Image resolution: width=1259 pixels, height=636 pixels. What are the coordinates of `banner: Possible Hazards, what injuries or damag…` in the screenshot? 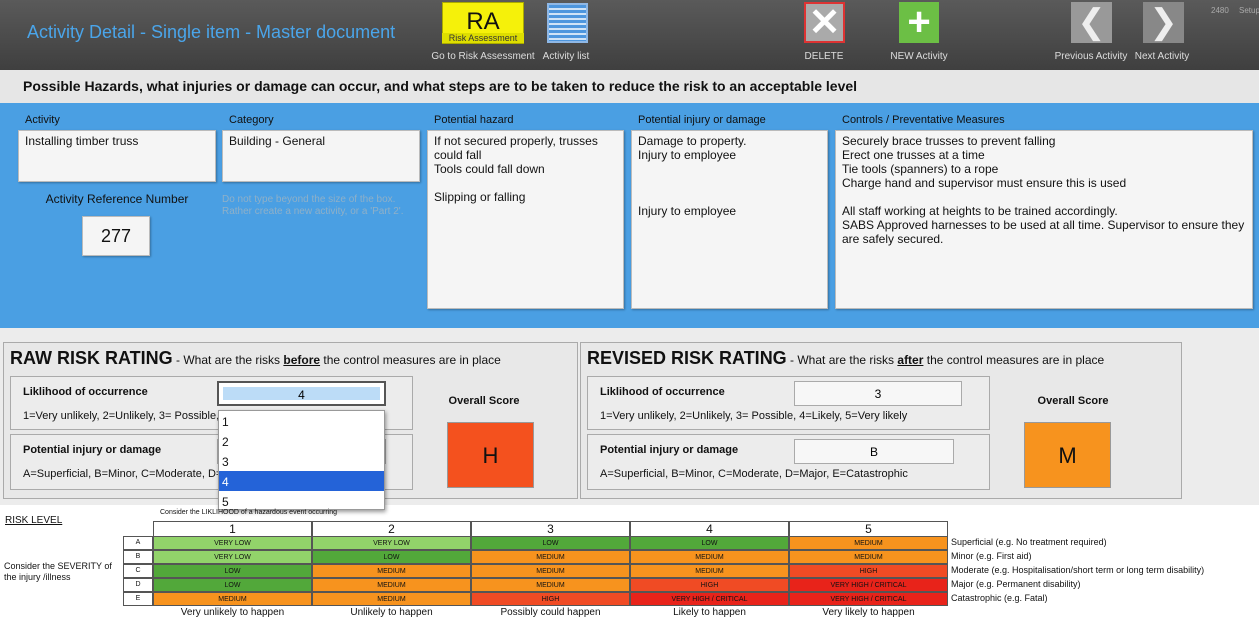 It's located at (440, 86).